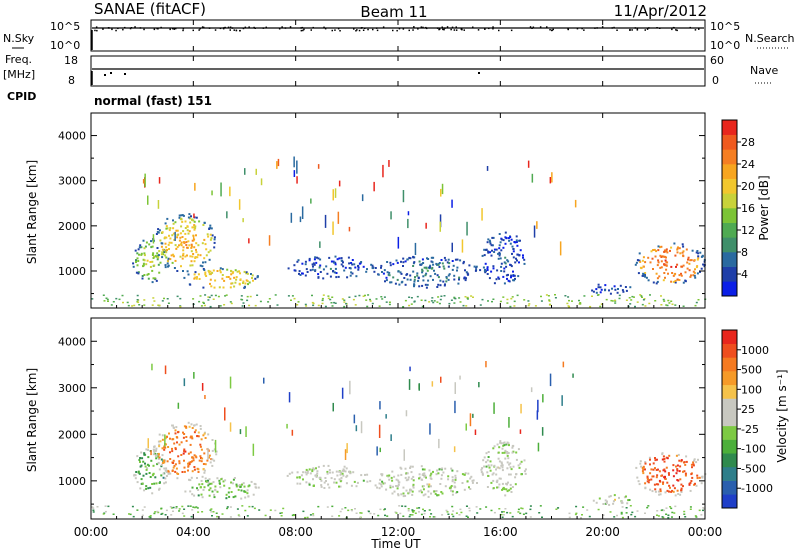  What do you see at coordinates (72, 434) in the screenshot?
I see `velocity-ytick-label: 2000` at bounding box center [72, 434].